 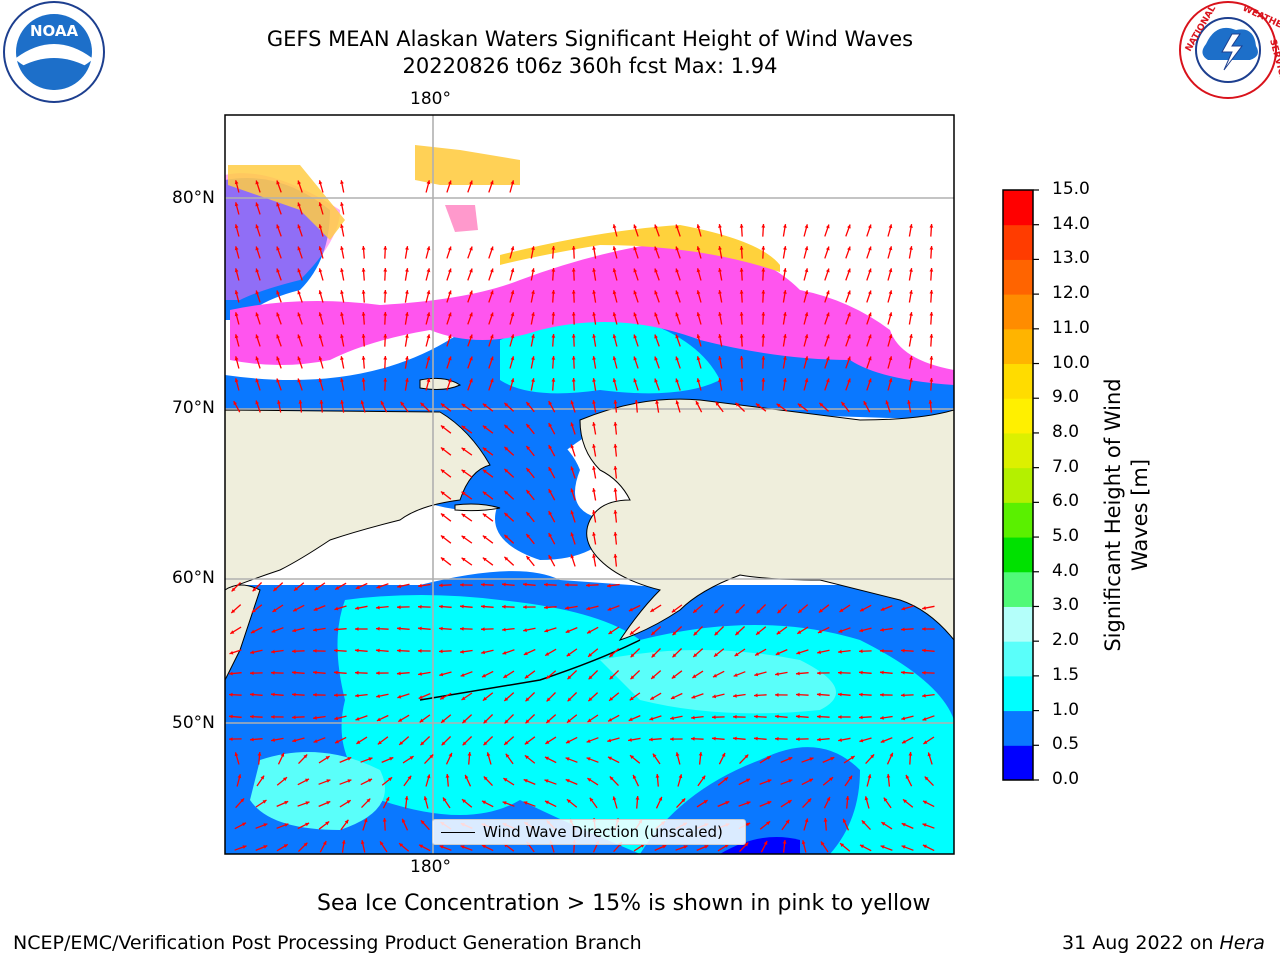 I want to click on sea-ice-yellow-edge, so click(x=640, y=248).